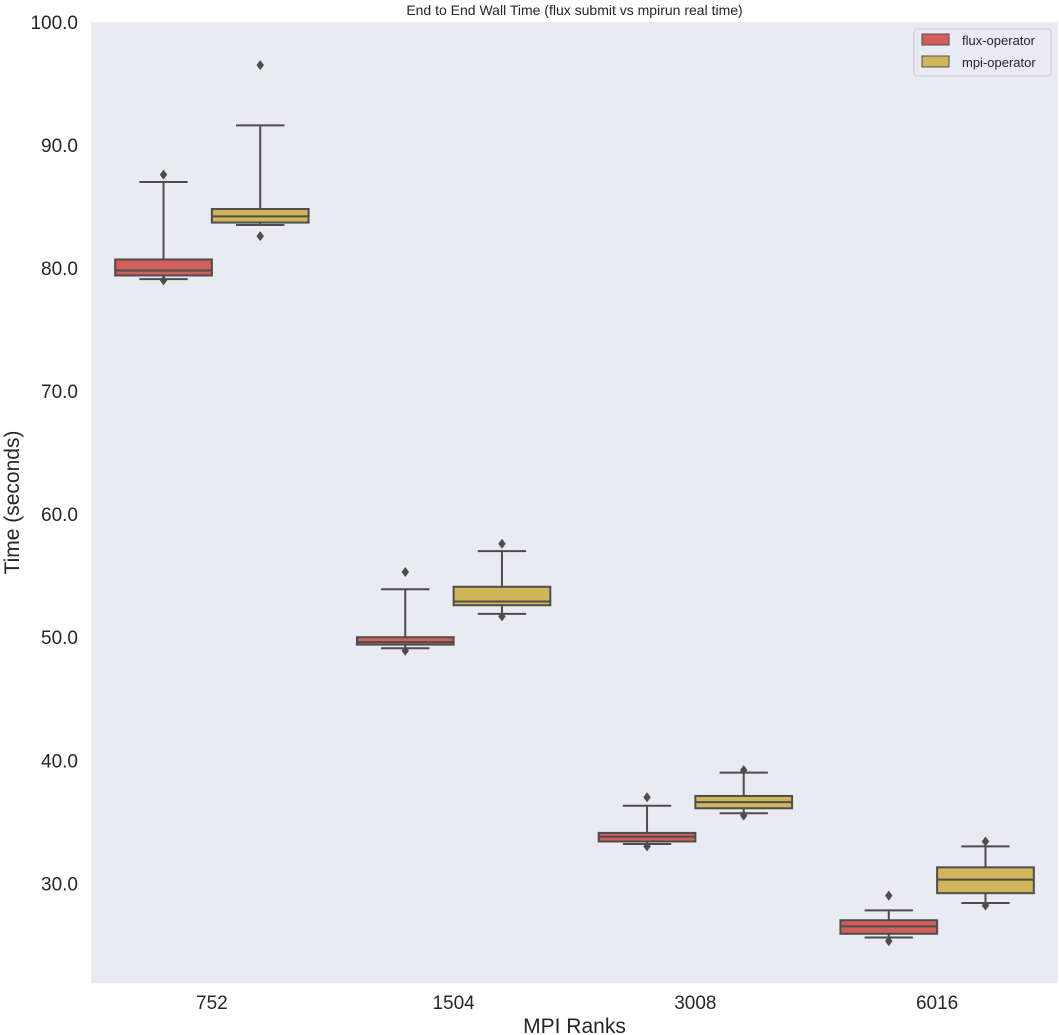 The height and width of the screenshot is (1035, 1059). I want to click on y-tick-label: 60.0, so click(59, 515).